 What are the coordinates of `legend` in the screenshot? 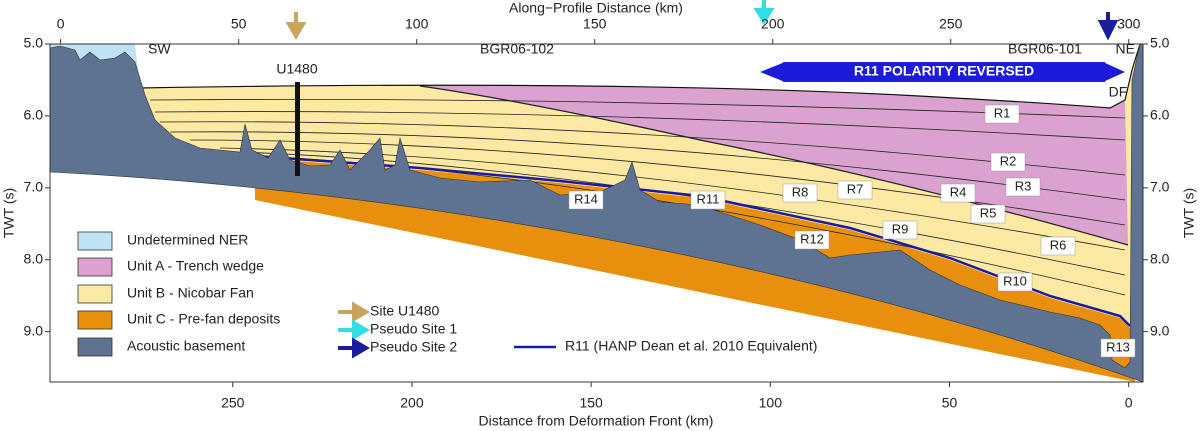 It's located at (316, 295).